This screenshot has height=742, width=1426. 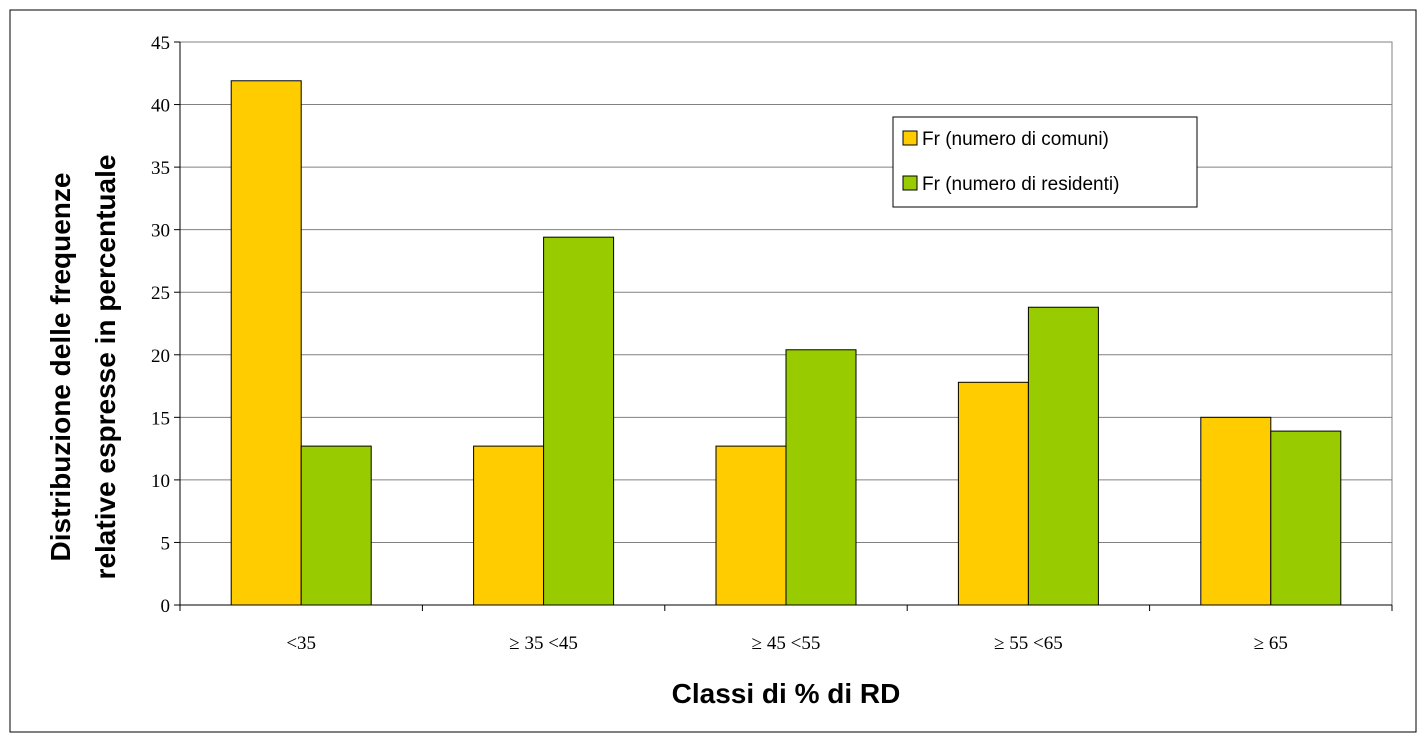 I want to click on y-tick-label: 5, so click(x=166, y=543).